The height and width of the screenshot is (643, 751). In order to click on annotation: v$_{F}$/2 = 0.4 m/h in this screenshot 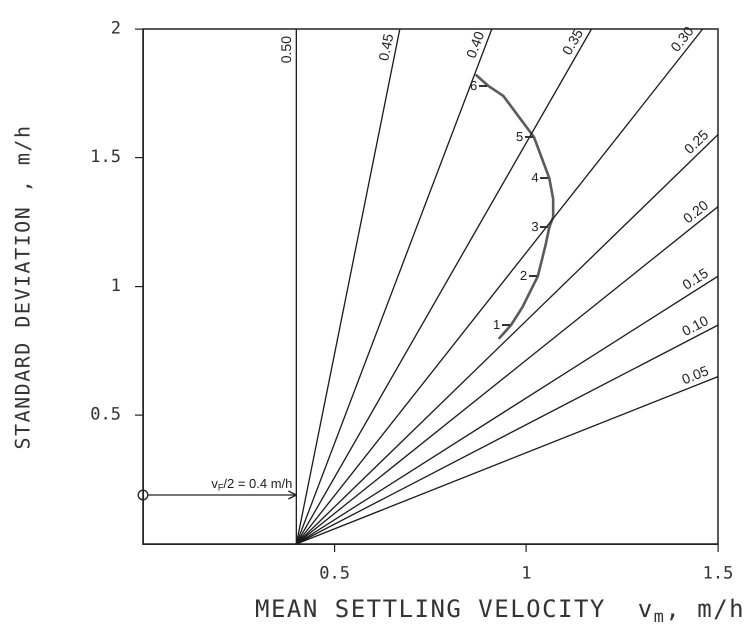, I will do `click(251, 484)`.